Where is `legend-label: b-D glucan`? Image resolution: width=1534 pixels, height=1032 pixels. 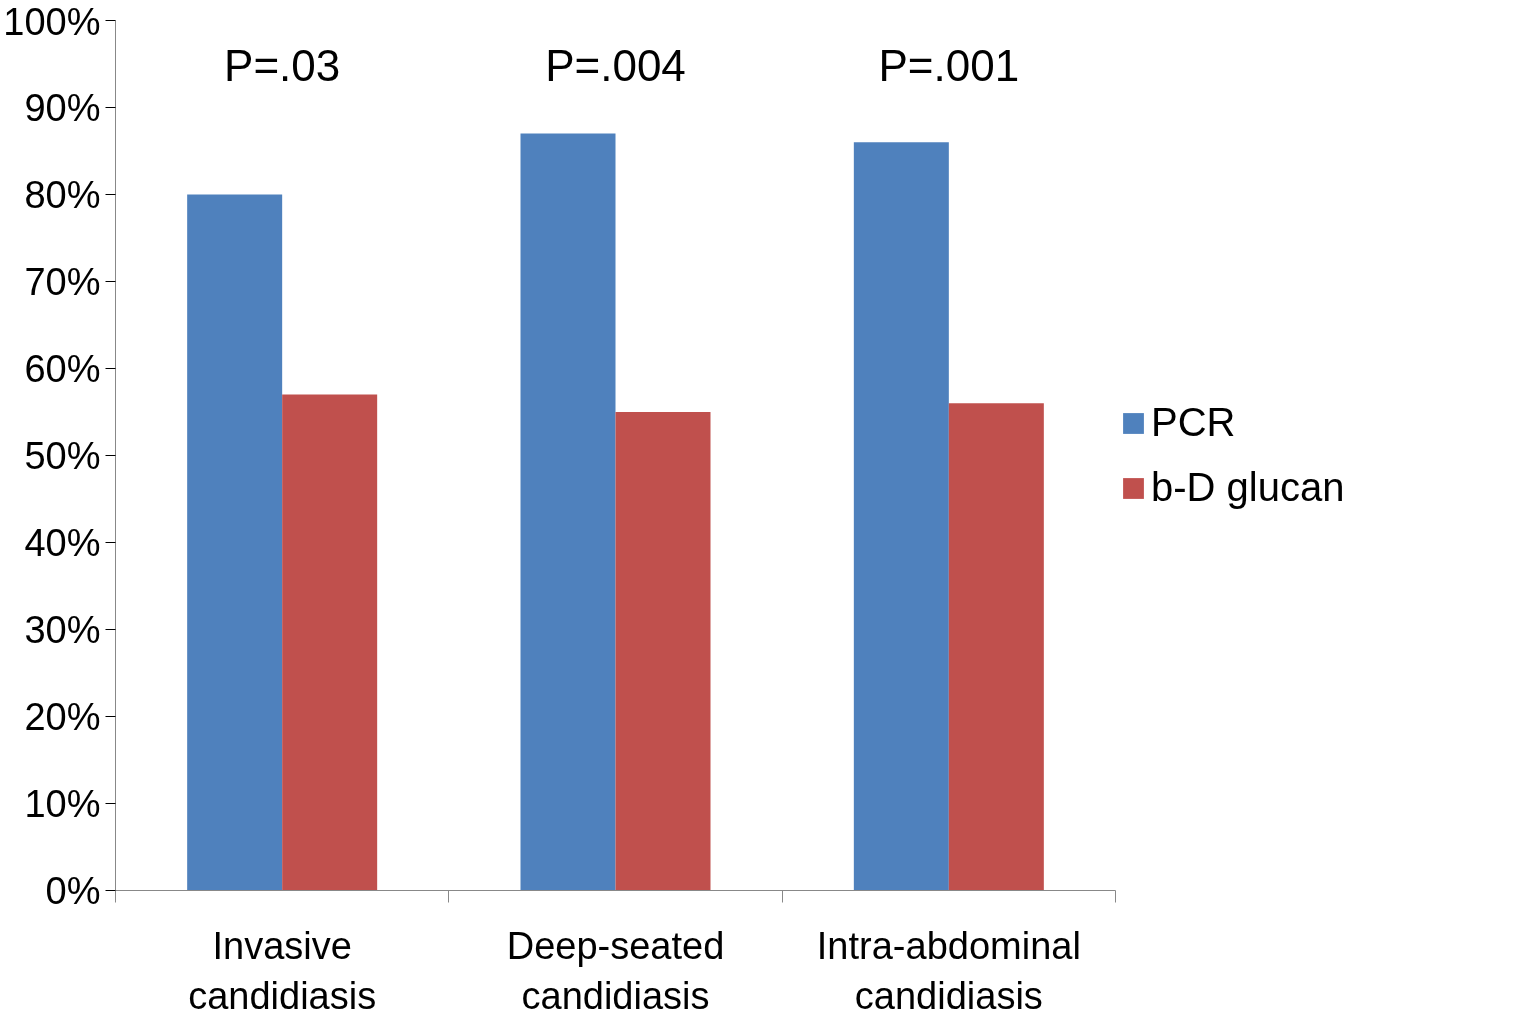
legend-label: b-D glucan is located at coordinates (1248, 487).